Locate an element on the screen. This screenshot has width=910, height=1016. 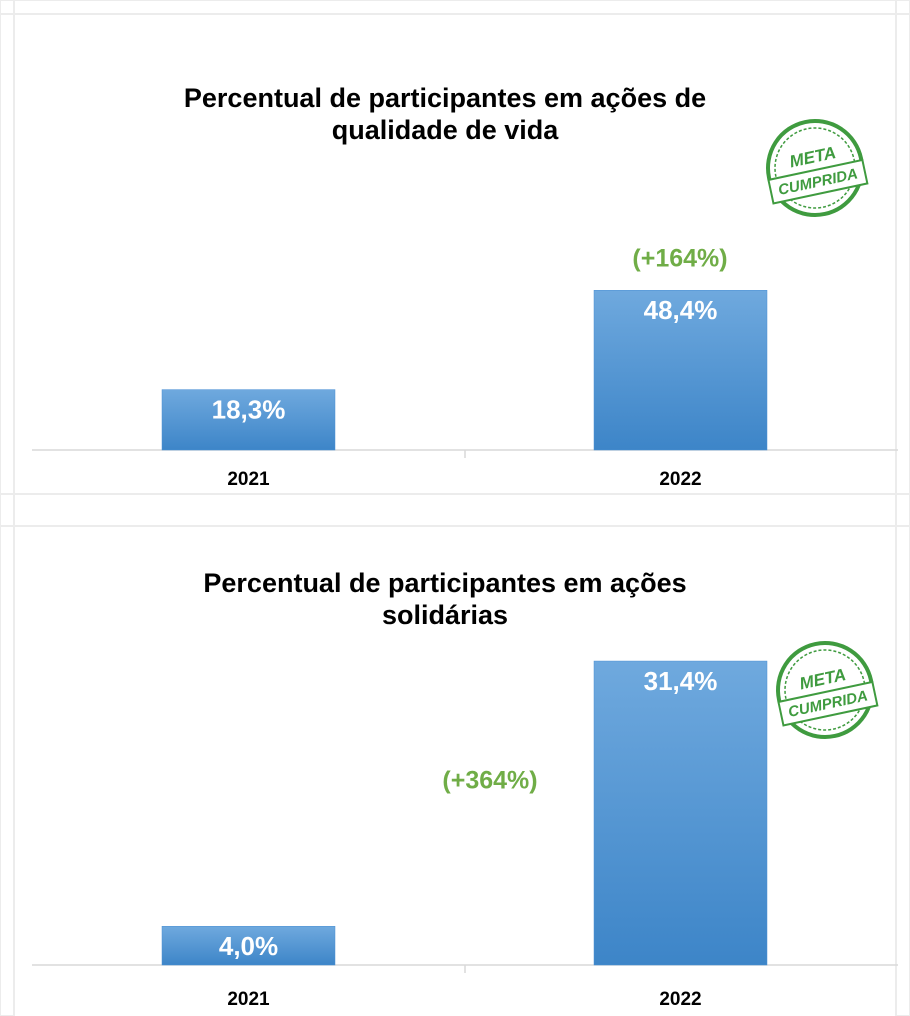
value-label: 31,4% is located at coordinates (681, 681).